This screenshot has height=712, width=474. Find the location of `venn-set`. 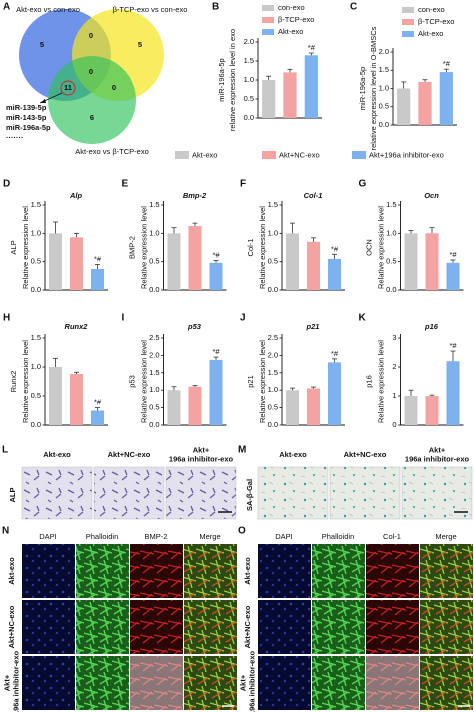

venn-set is located at coordinates (92, 100).